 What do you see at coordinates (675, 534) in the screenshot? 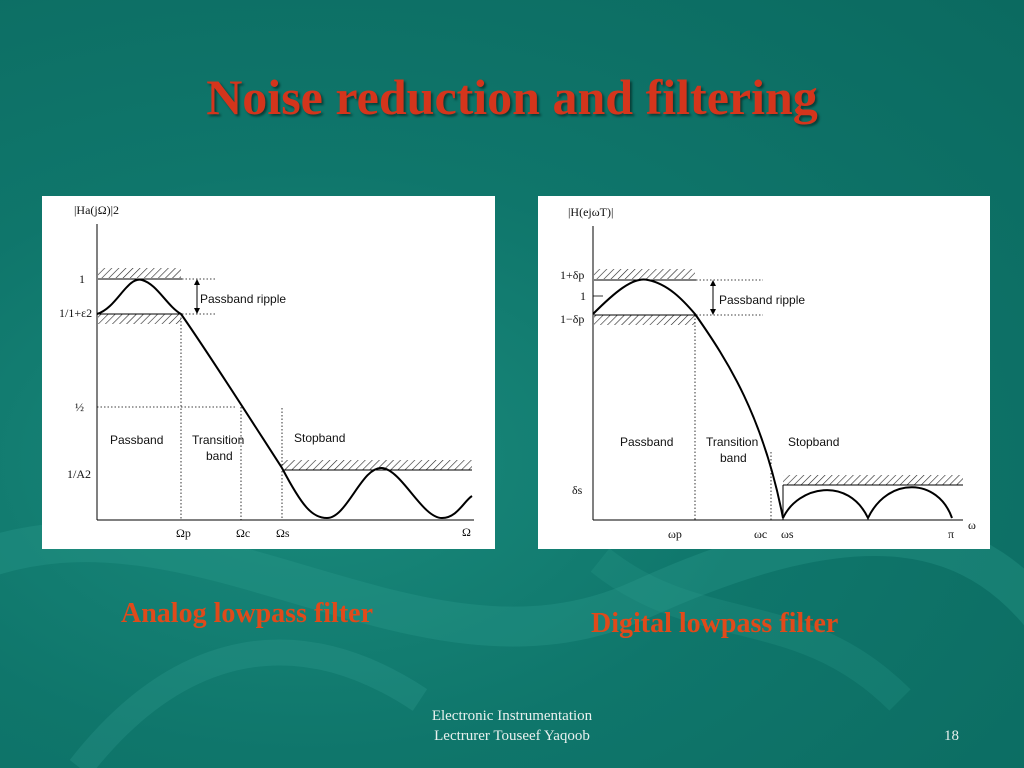
I see `x-tick-omega-p: ωp` at bounding box center [675, 534].